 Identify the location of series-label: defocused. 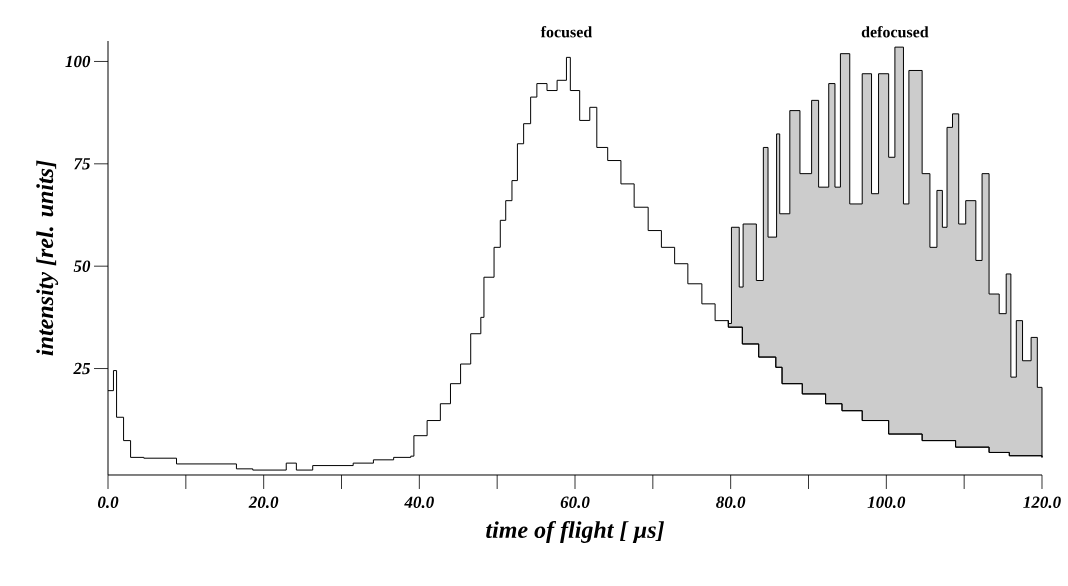
(895, 32).